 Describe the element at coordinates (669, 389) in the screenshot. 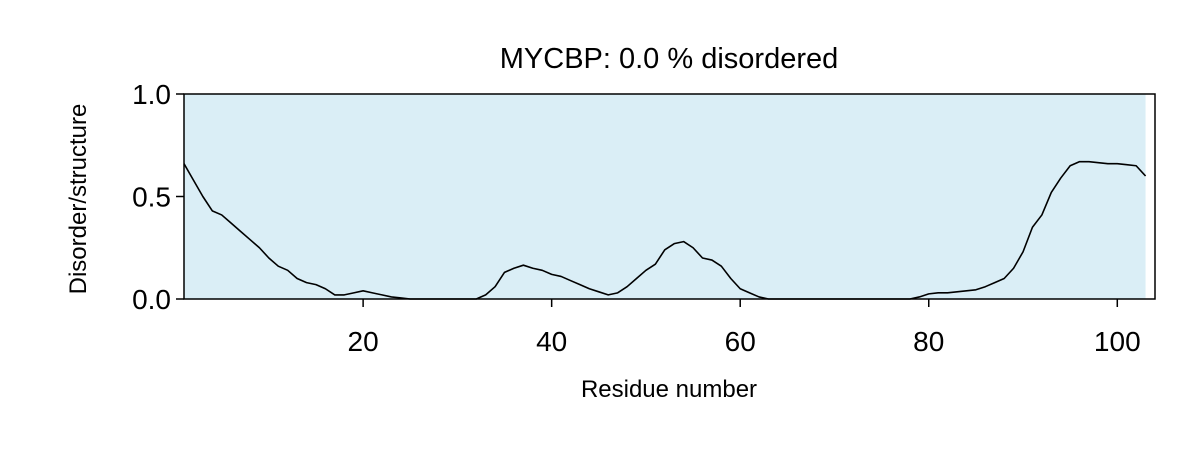

I see `x-axis-label: Residue number` at that location.